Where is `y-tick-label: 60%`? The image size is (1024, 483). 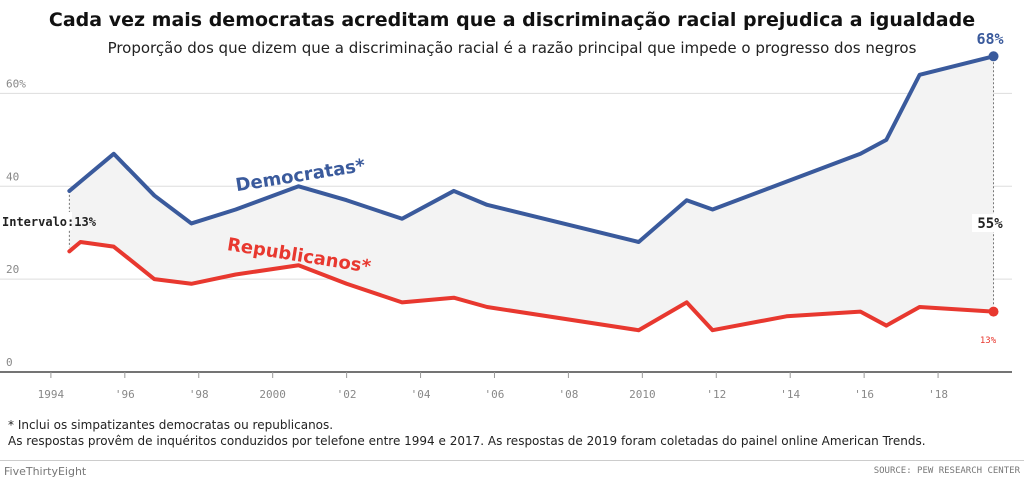
y-tick-label: 60% is located at coordinates (16, 83).